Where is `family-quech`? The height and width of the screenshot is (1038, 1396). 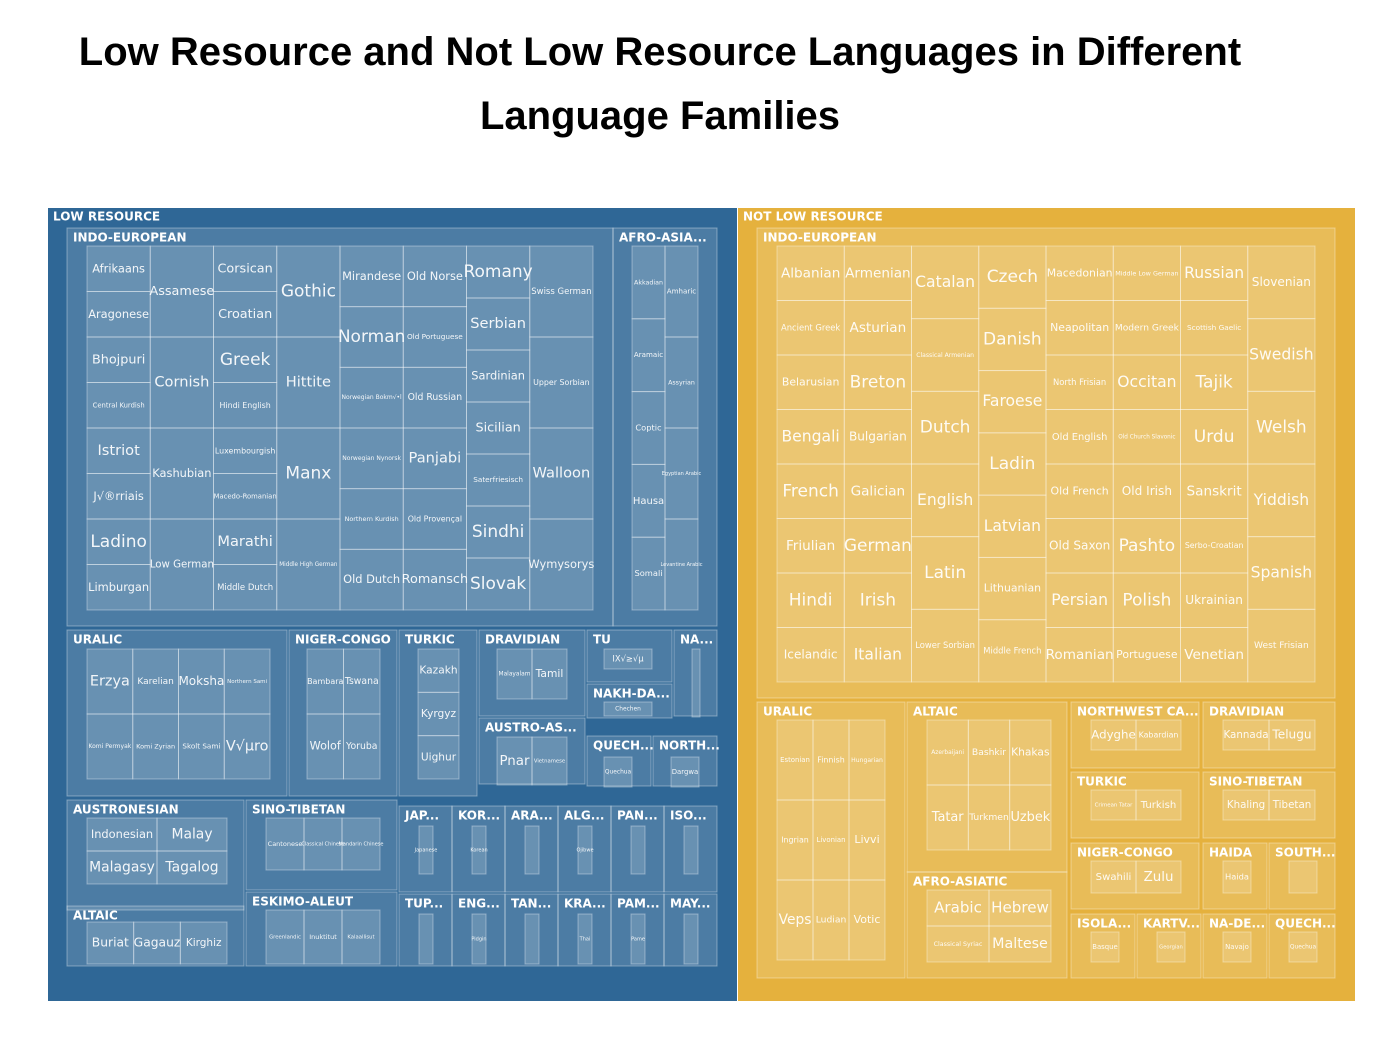 family-quech is located at coordinates (1302, 946).